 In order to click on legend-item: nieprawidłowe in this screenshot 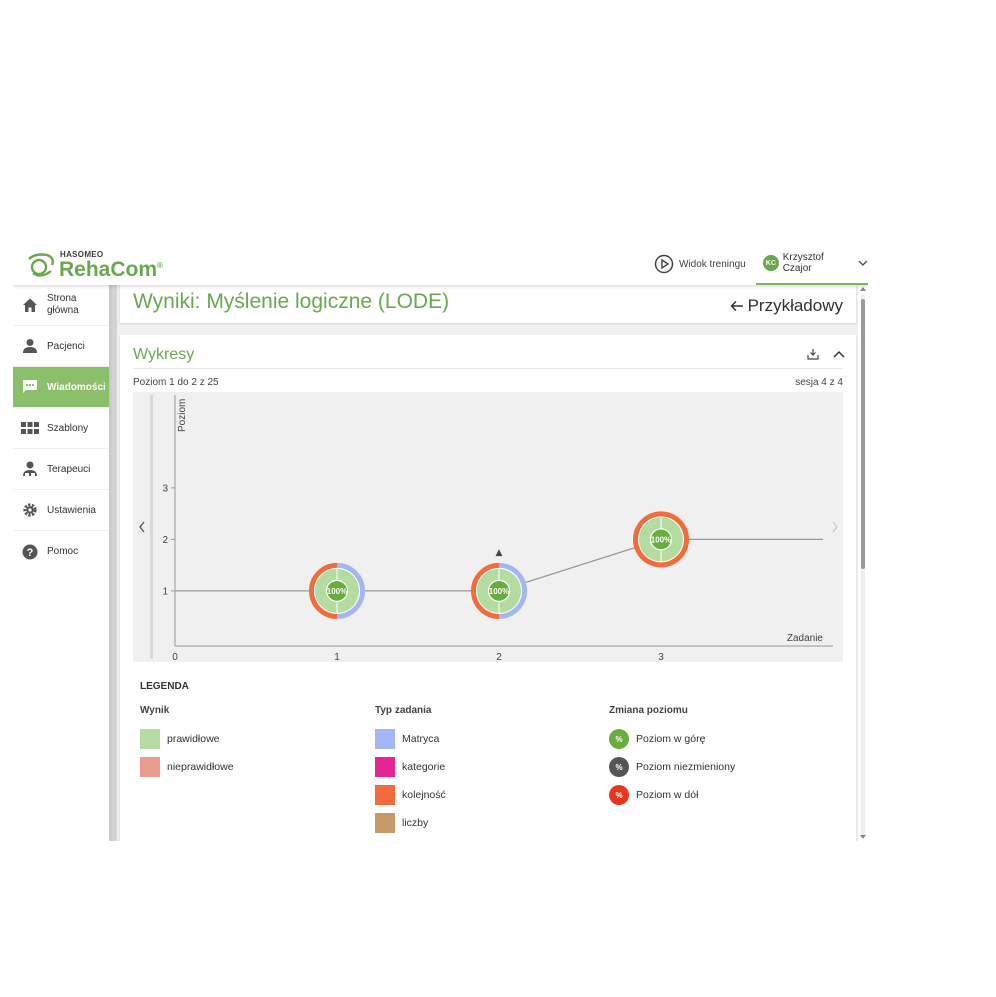, I will do `click(187, 767)`.